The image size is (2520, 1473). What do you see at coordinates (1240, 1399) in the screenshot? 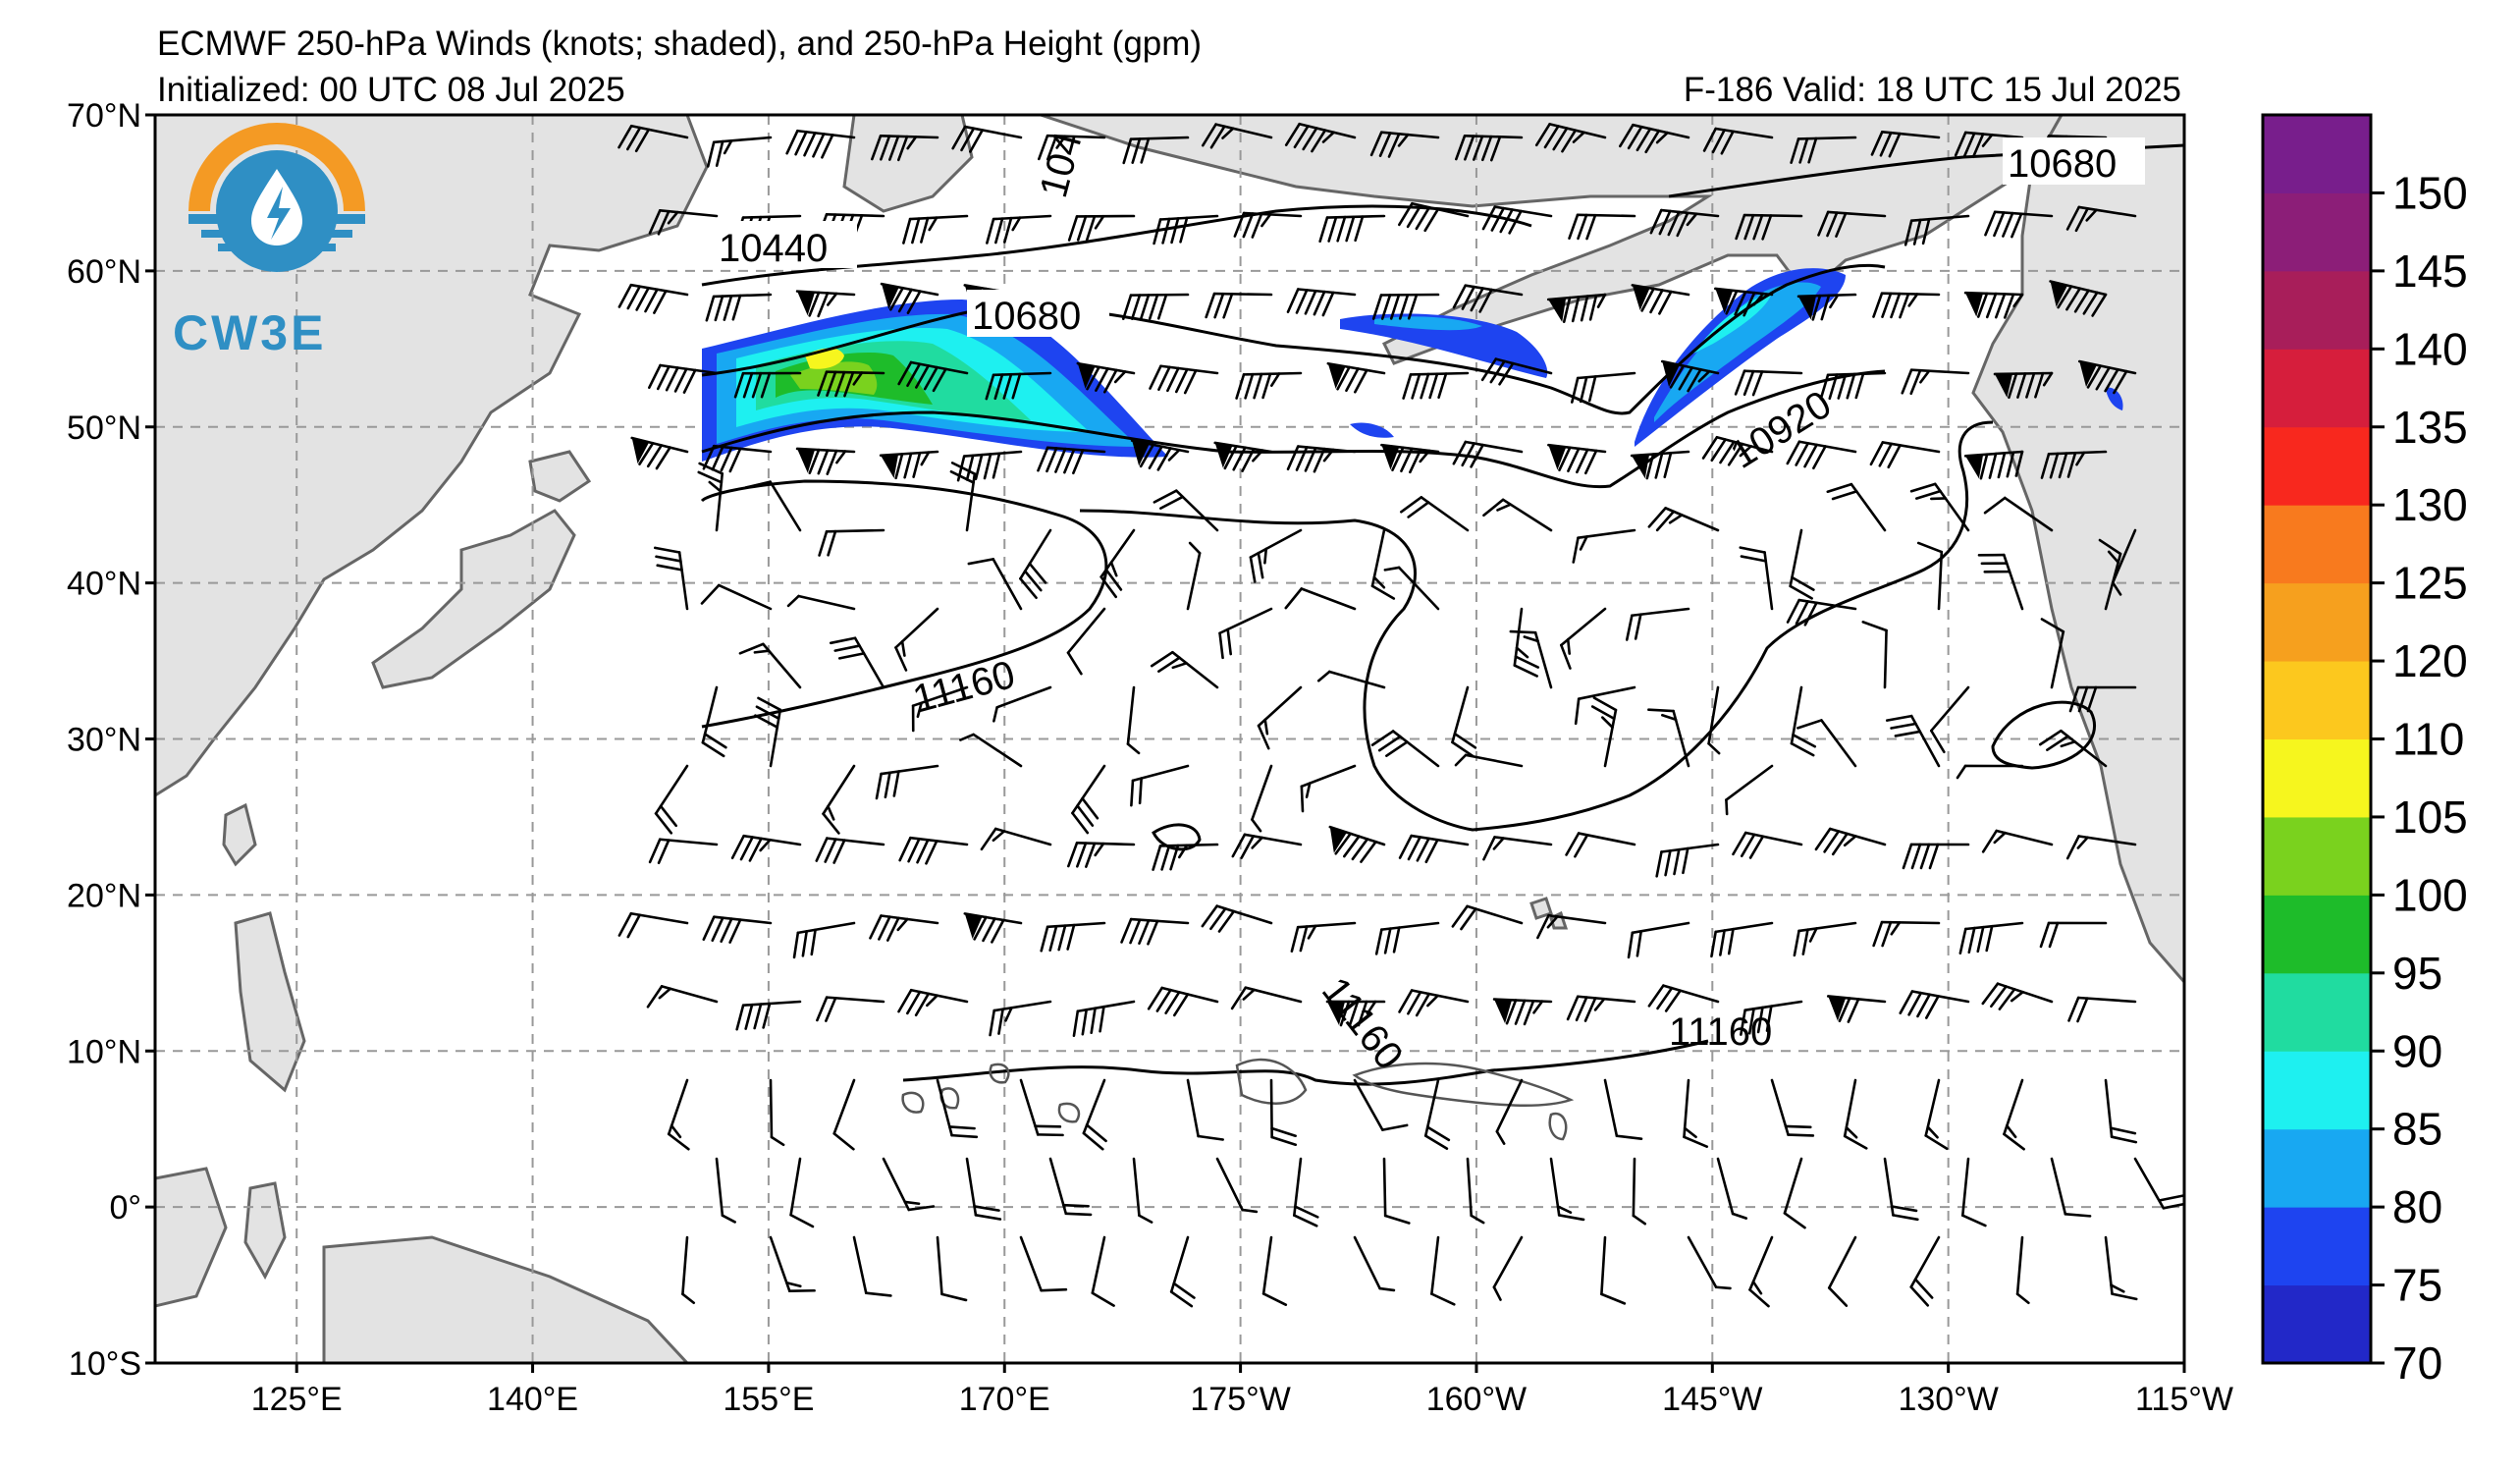
I see `lon-label: 175°W` at bounding box center [1240, 1399].